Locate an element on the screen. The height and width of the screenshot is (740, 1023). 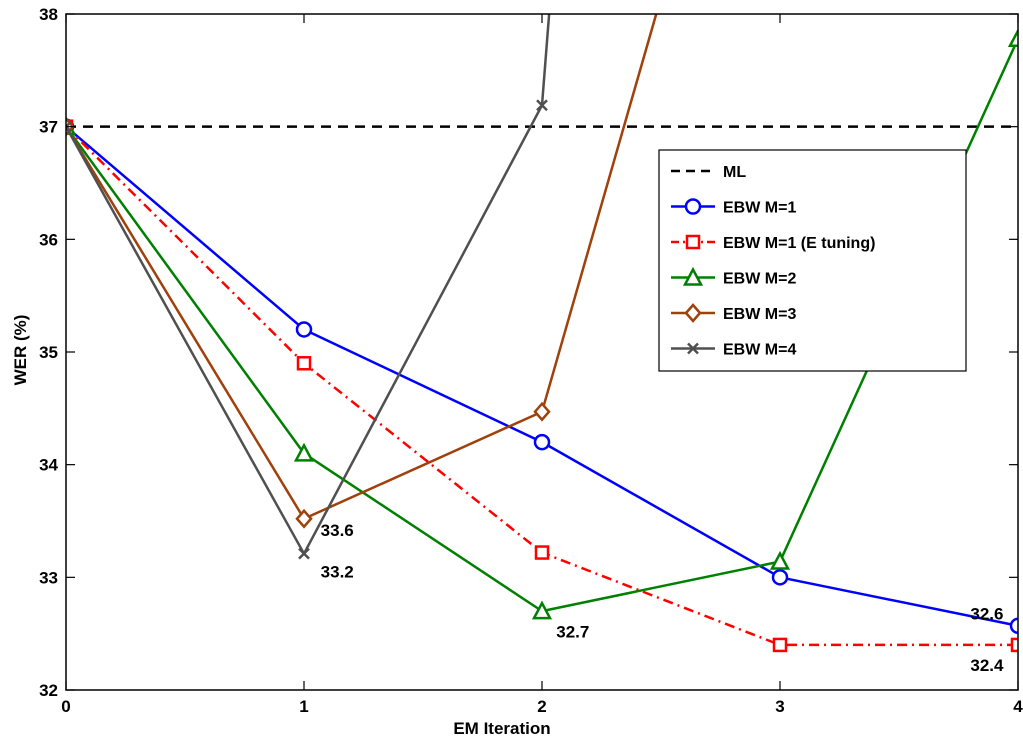
x-tick-label: 4 is located at coordinates (1018, 706).